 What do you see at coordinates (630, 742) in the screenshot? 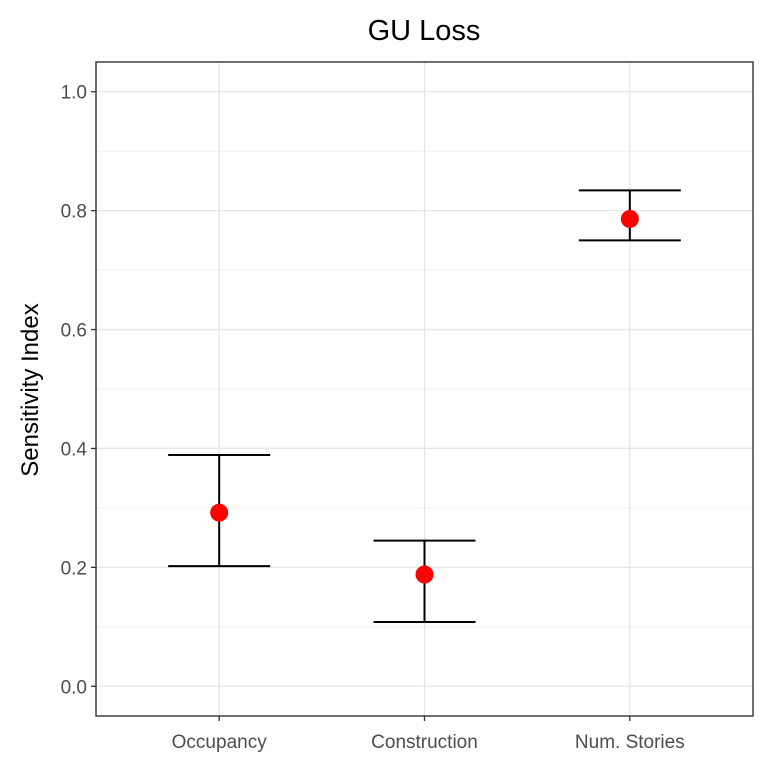
I see `x-tick-label: Num. Stories` at bounding box center [630, 742].